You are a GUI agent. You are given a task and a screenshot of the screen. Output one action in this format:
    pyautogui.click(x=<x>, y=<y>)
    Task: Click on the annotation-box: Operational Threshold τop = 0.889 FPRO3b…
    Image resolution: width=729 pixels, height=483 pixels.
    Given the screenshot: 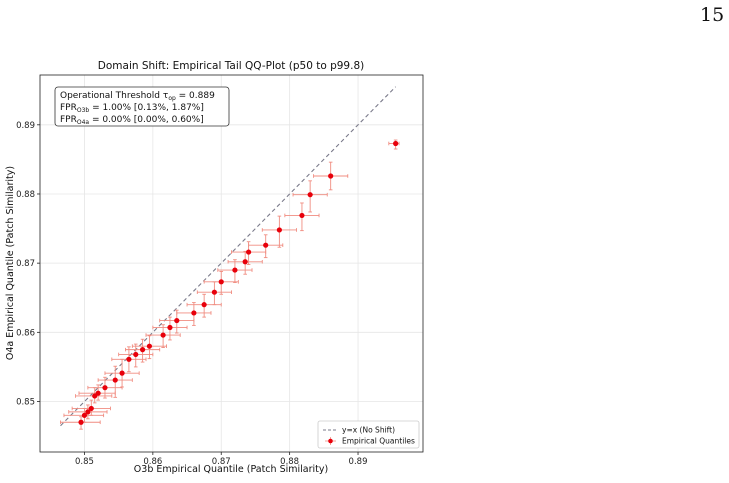 What is the action you would take?
    pyautogui.click(x=142, y=106)
    